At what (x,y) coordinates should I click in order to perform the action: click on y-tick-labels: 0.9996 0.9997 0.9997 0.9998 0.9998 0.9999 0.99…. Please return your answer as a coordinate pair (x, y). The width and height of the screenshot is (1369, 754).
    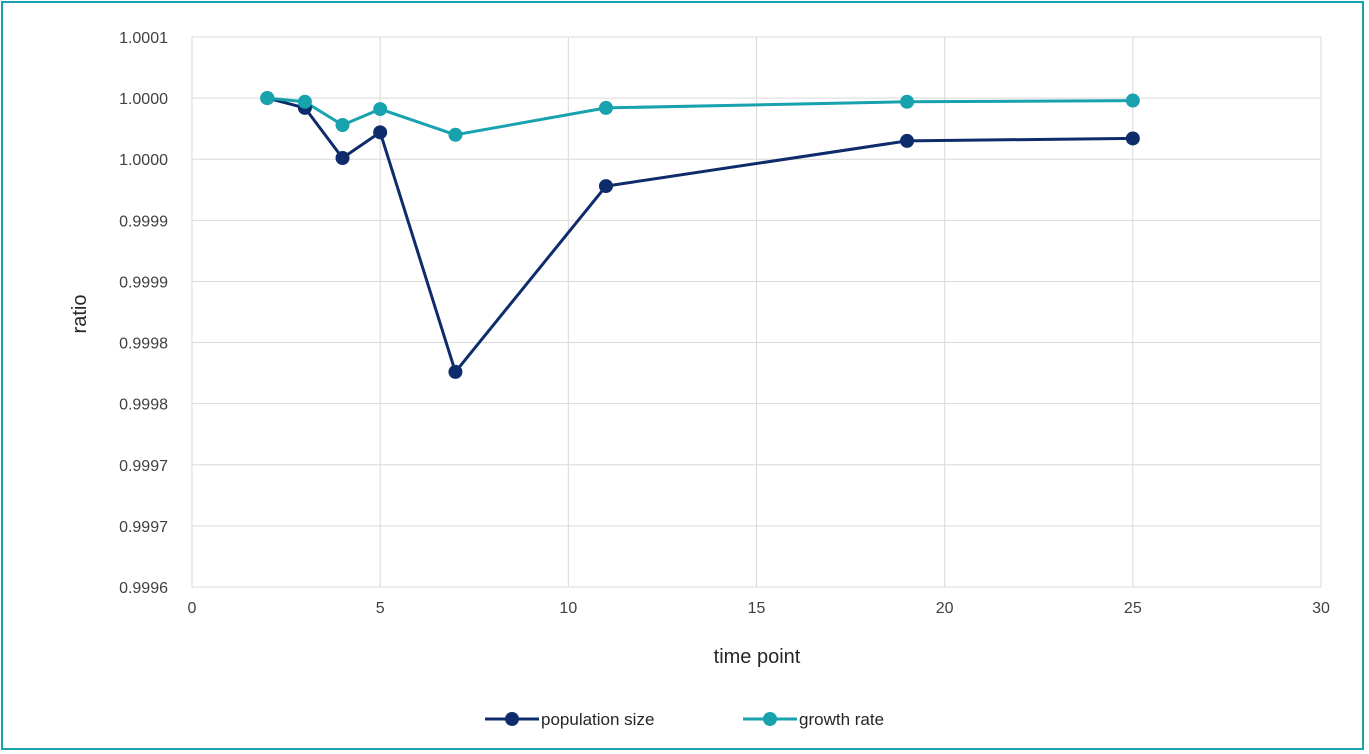
    Looking at the image, I should click on (143, 313).